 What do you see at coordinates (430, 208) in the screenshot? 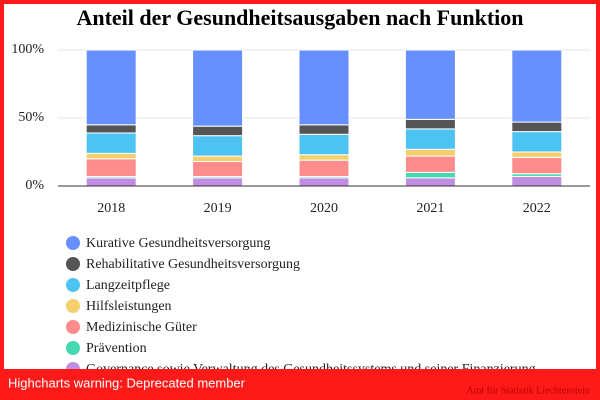
I see `x-tick-label: 2021` at bounding box center [430, 208].